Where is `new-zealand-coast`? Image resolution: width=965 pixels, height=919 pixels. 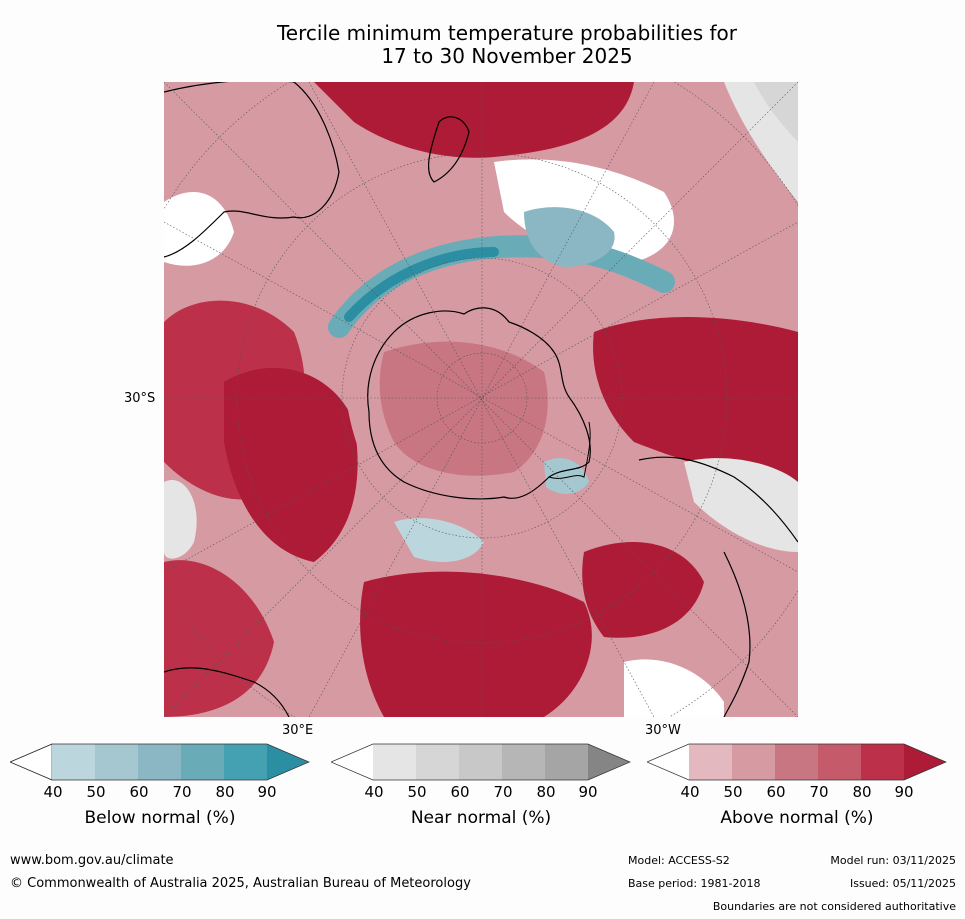 new-zealand-coast is located at coordinates (449, 149).